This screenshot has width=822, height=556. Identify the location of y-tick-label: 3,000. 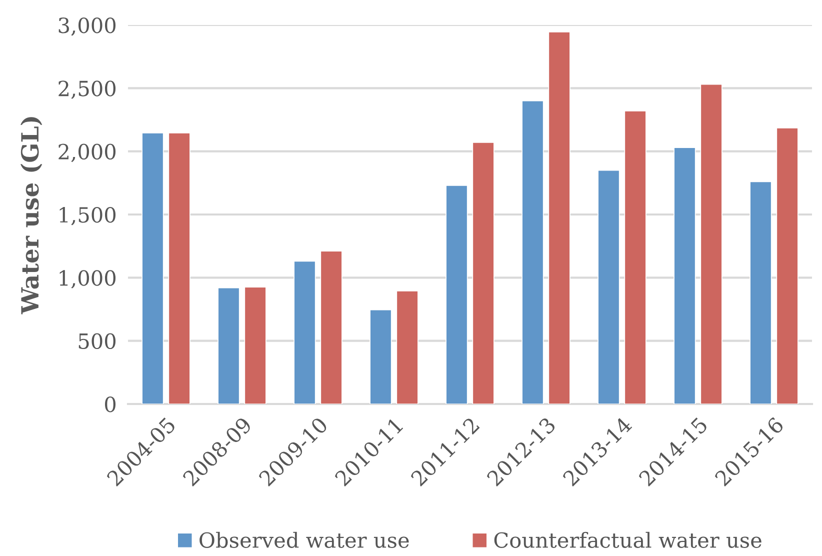
(87, 26).